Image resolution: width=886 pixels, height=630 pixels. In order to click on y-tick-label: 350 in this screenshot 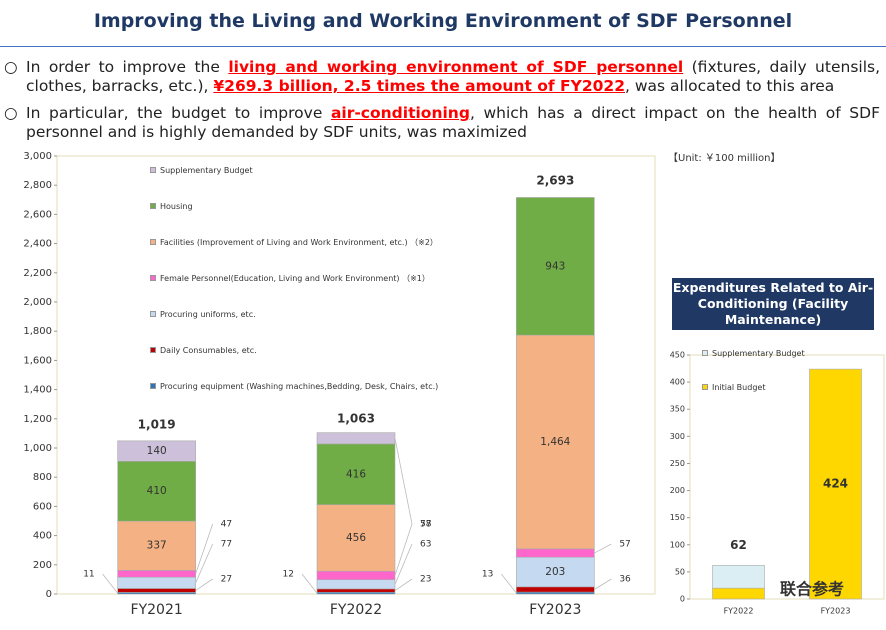, I will do `click(677, 409)`.